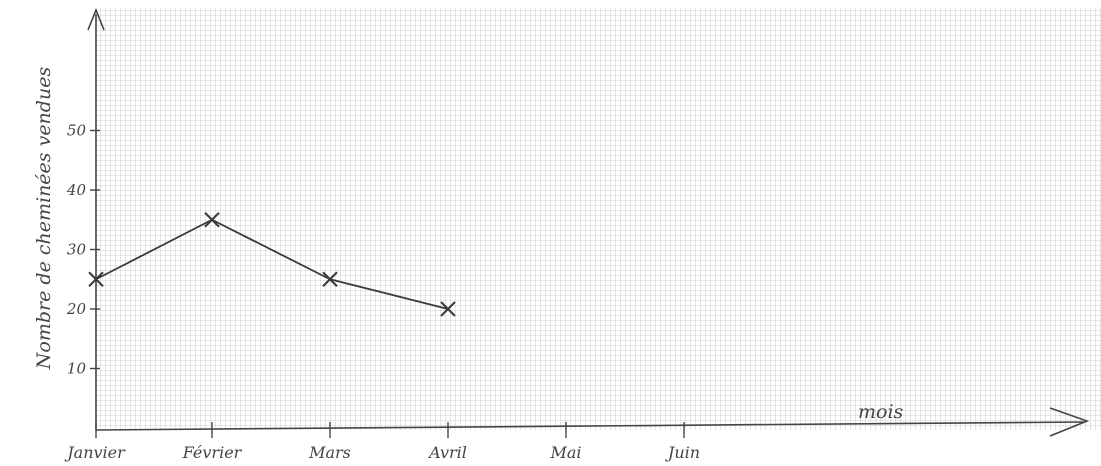 The image size is (1101, 466). I want to click on series-line, so click(272, 264).